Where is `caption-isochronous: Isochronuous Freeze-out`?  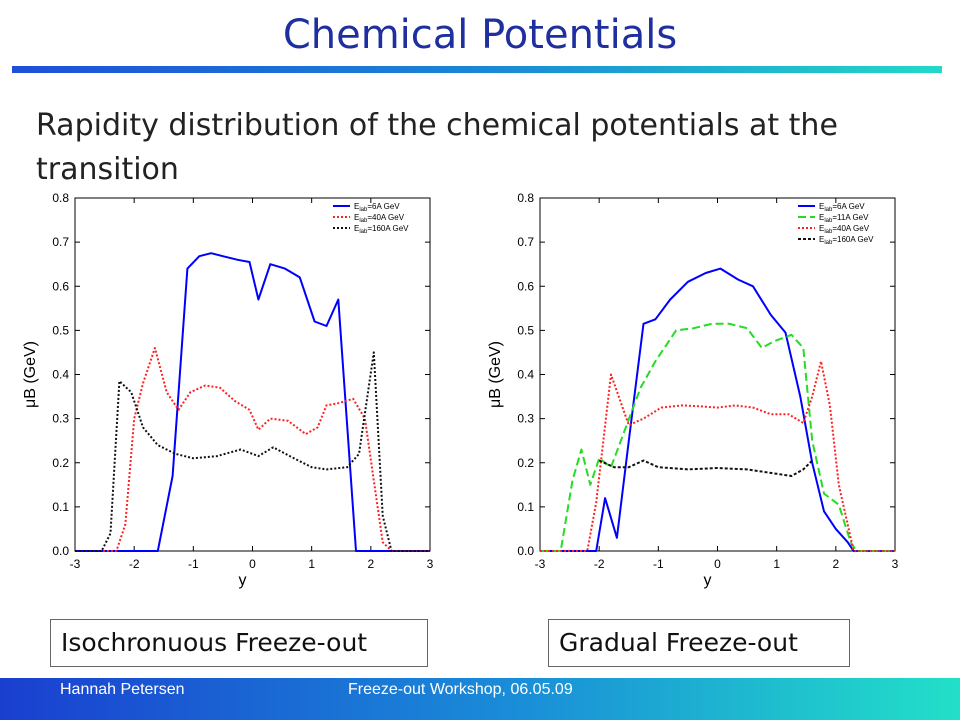
caption-isochronous: Isochronuous Freeze-out is located at coordinates (239, 643).